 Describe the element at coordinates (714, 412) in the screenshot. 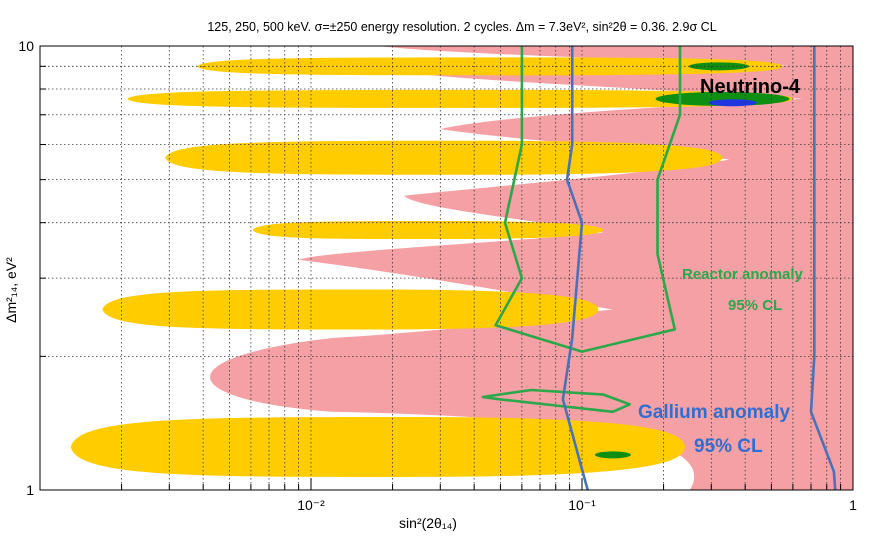

I see `annotation-gallium-anomaly: Gallium anomaly` at that location.